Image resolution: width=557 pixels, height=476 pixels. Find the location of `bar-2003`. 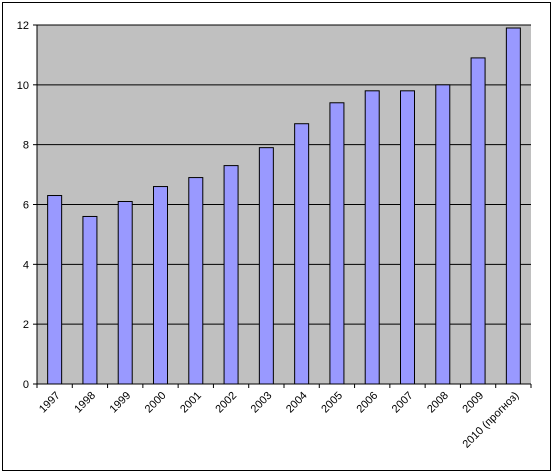

bar-2003 is located at coordinates (266, 266).